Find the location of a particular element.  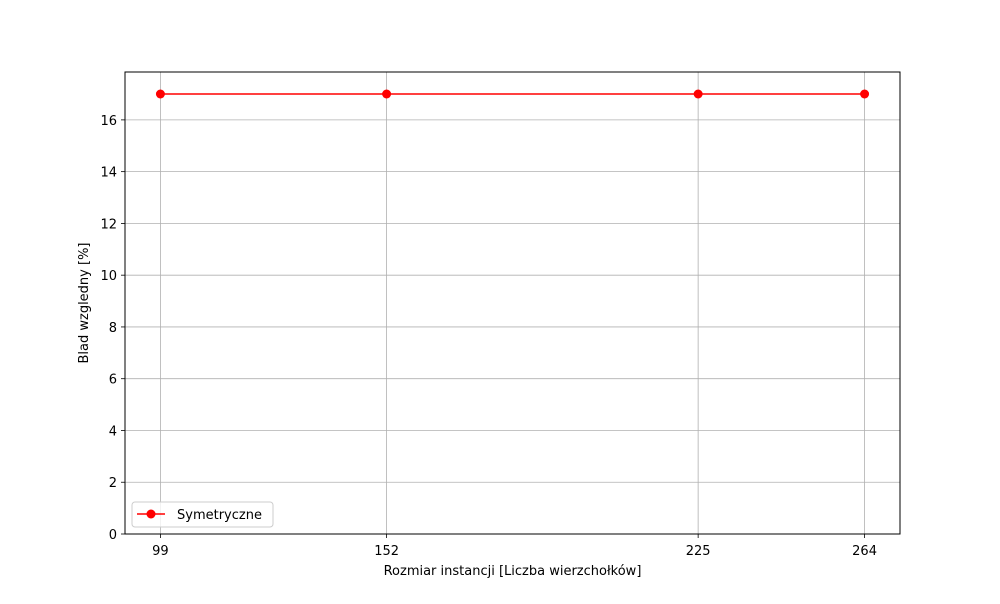

y-tick-label: 16 is located at coordinates (108, 121).